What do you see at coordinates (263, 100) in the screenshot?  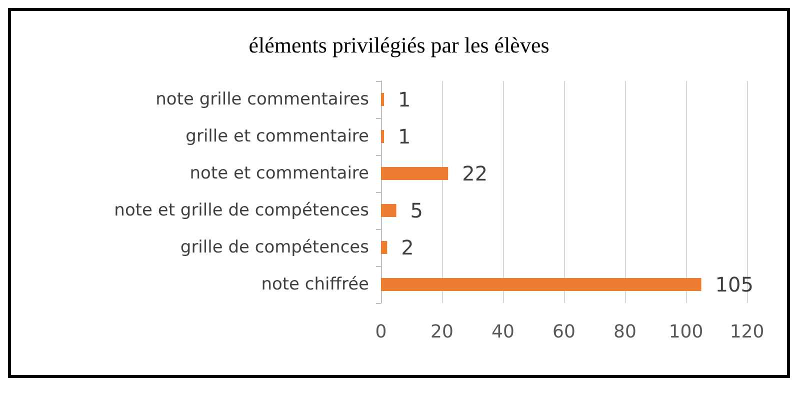 I see `y-tick-label: note grille commentaires` at bounding box center [263, 100].